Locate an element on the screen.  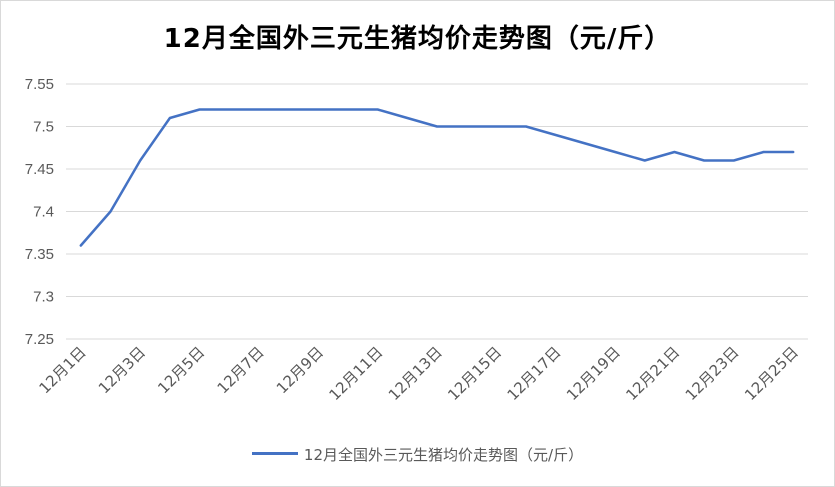
x-tick-label: 12月19日 is located at coordinates (593, 373).